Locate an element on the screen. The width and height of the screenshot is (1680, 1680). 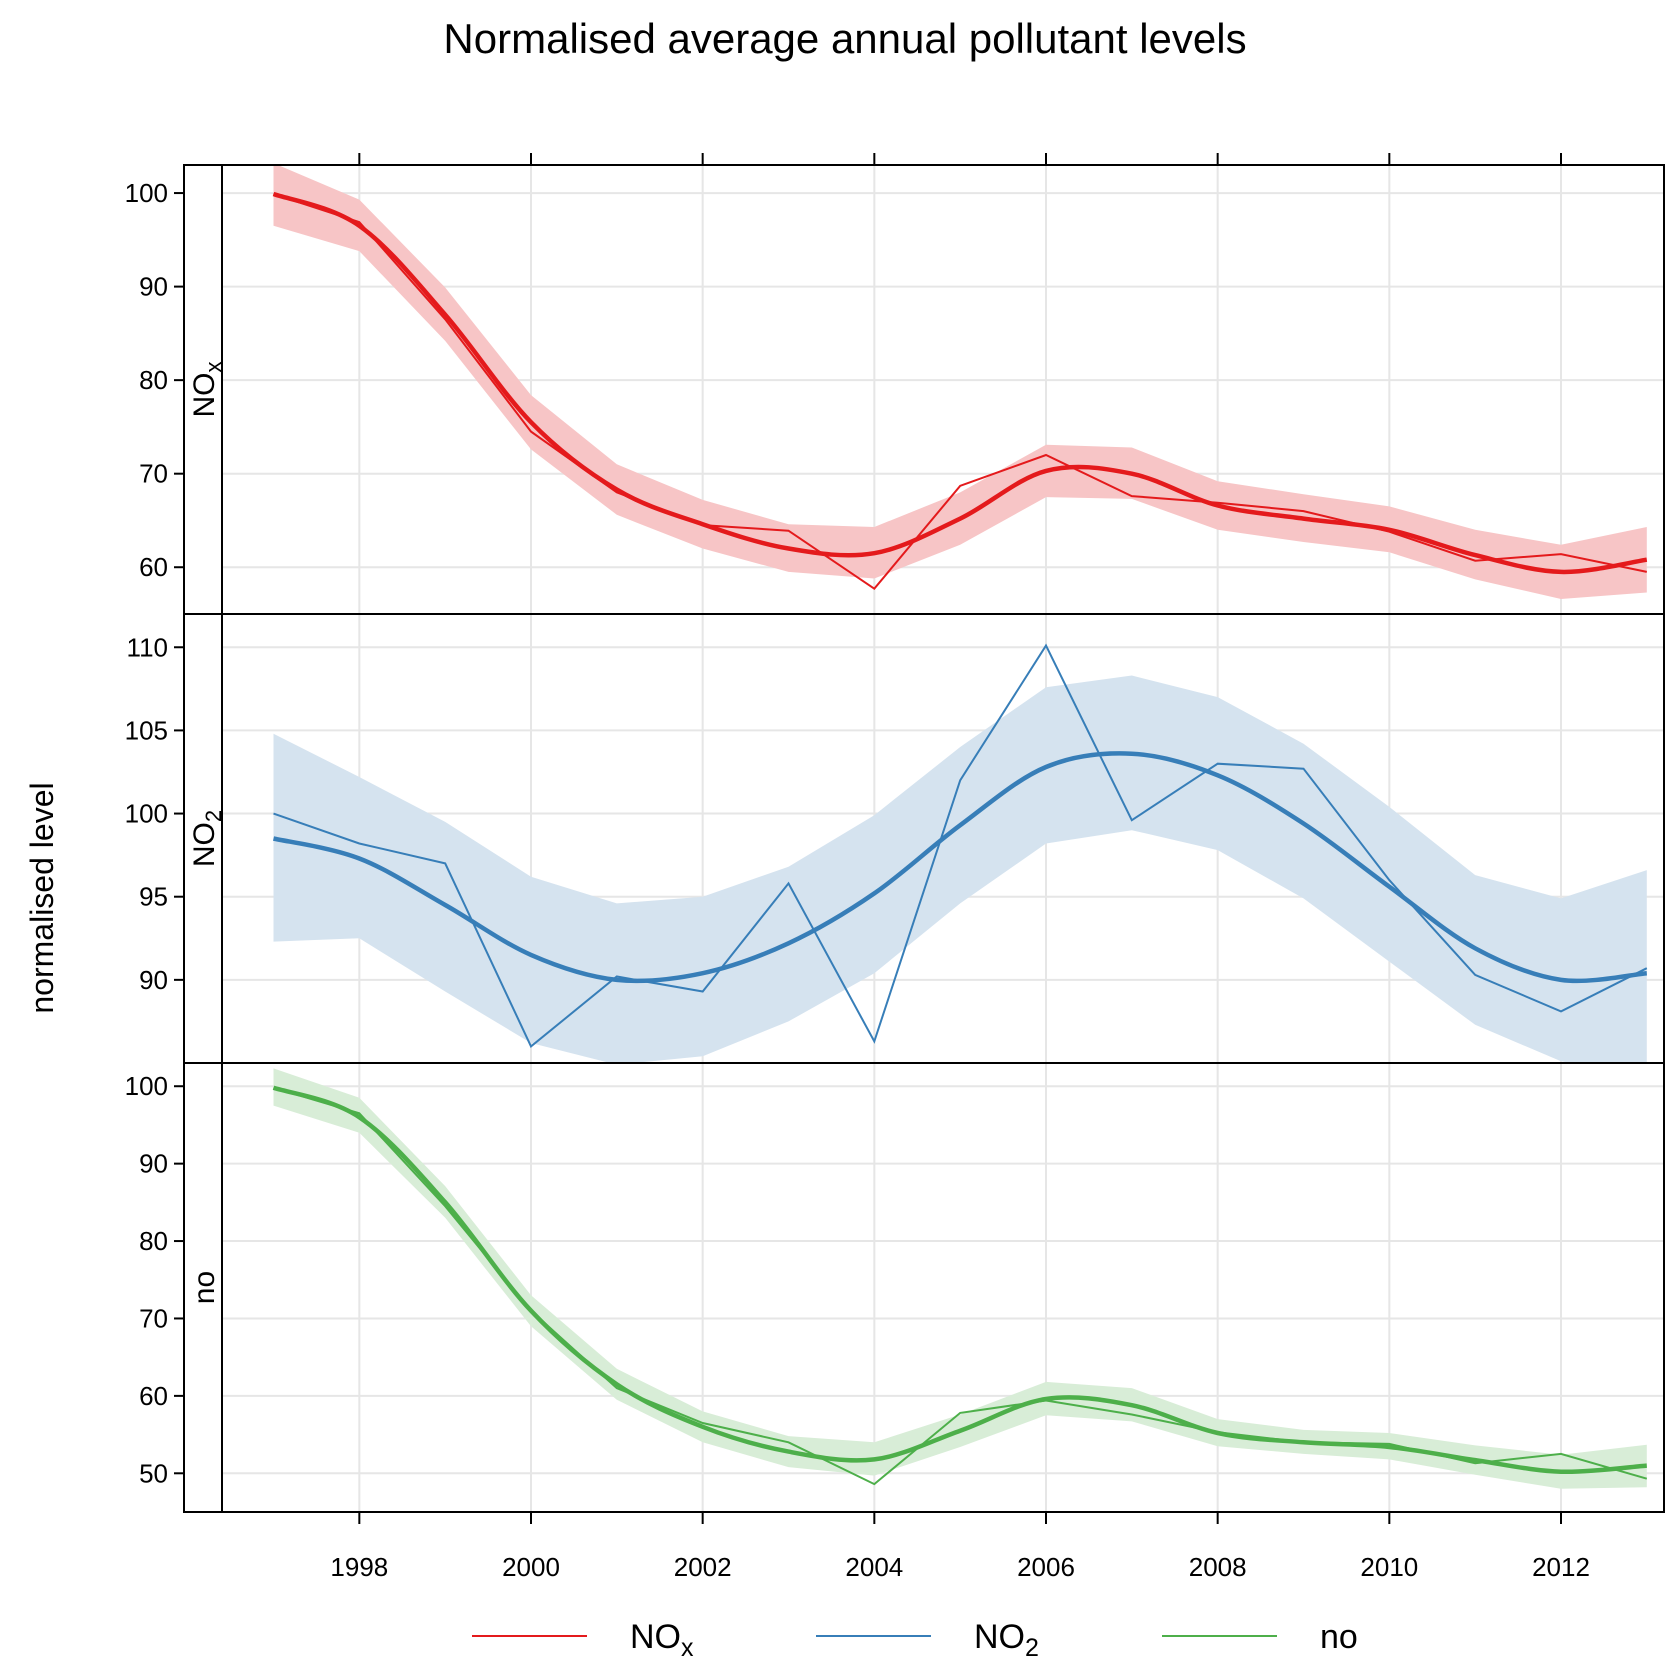
x-tick-label: 2010 is located at coordinates (1389, 1567).